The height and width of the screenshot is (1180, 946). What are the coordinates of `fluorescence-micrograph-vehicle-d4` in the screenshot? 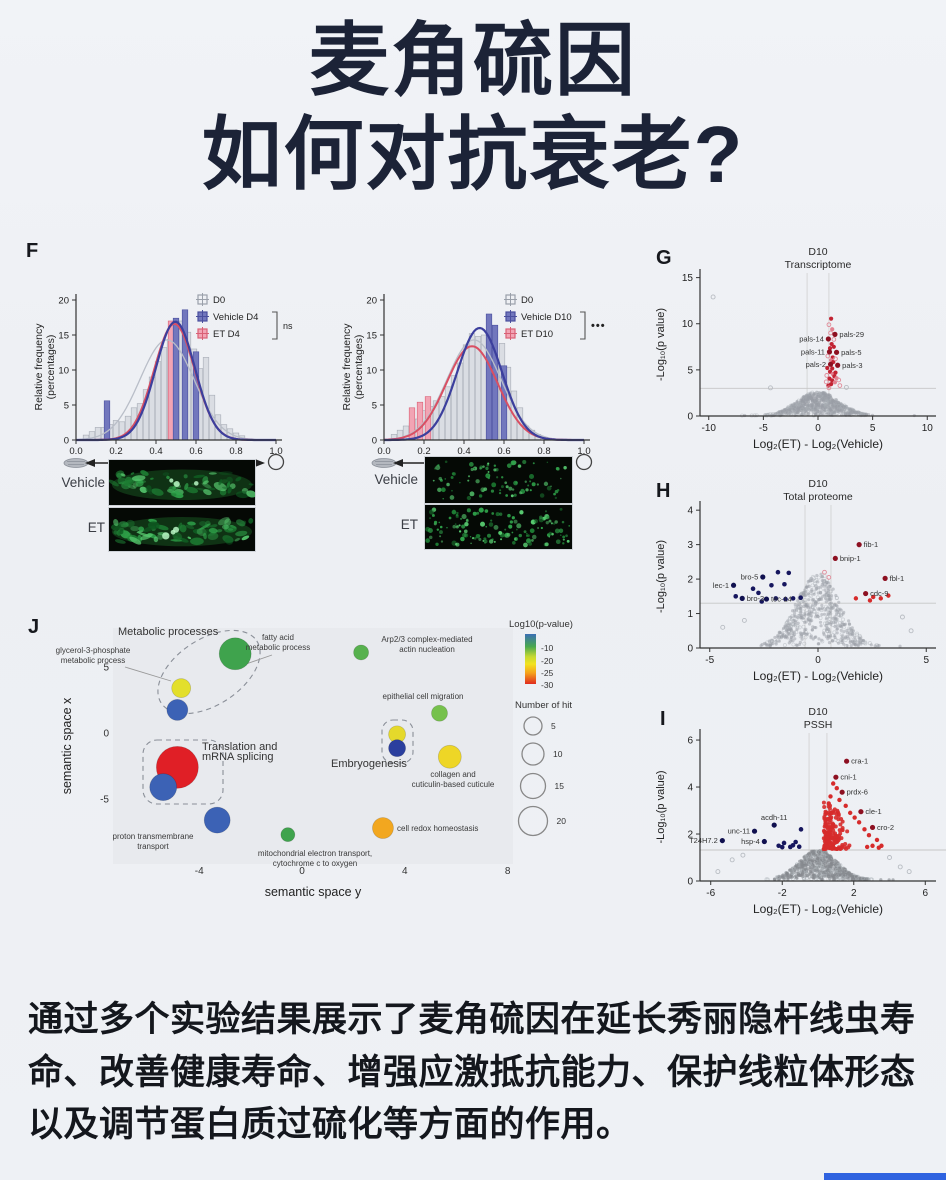 It's located at (182, 482).